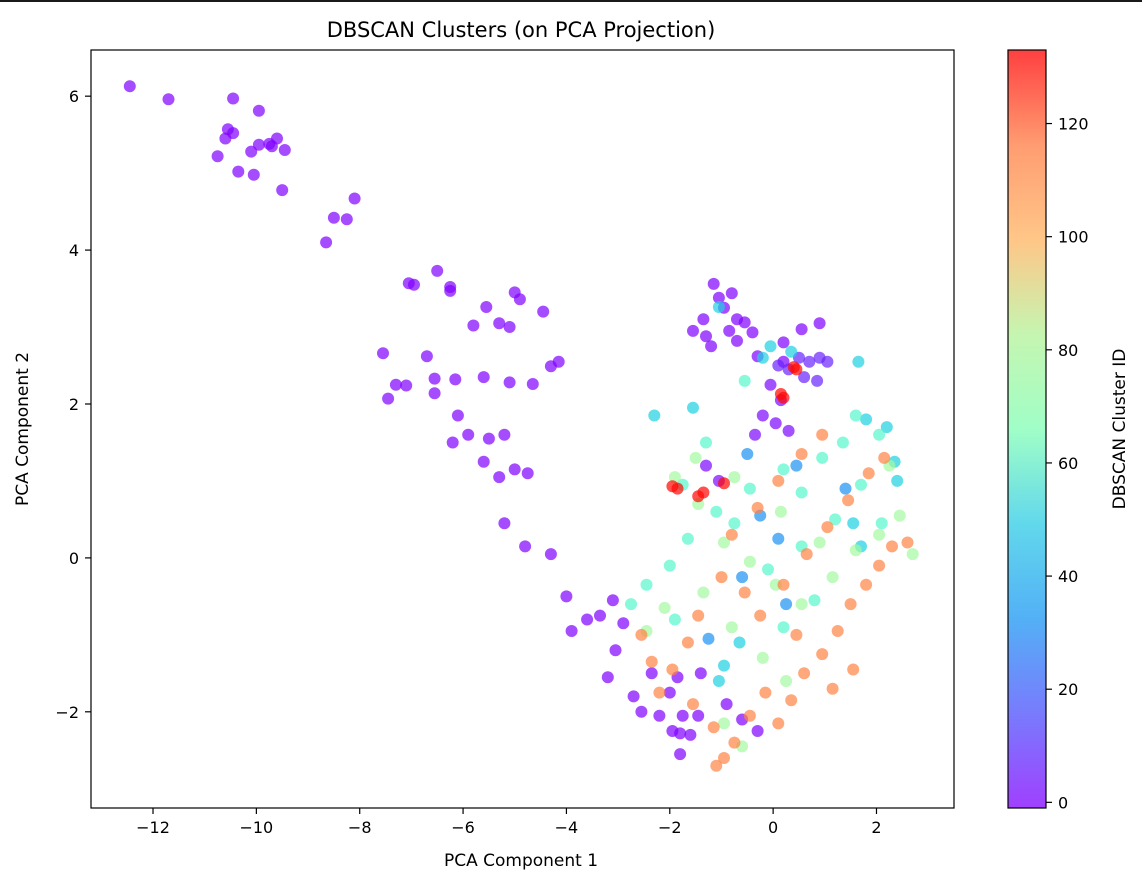 Image resolution: width=1142 pixels, height=882 pixels. I want to click on colorbar, so click(1027, 429).